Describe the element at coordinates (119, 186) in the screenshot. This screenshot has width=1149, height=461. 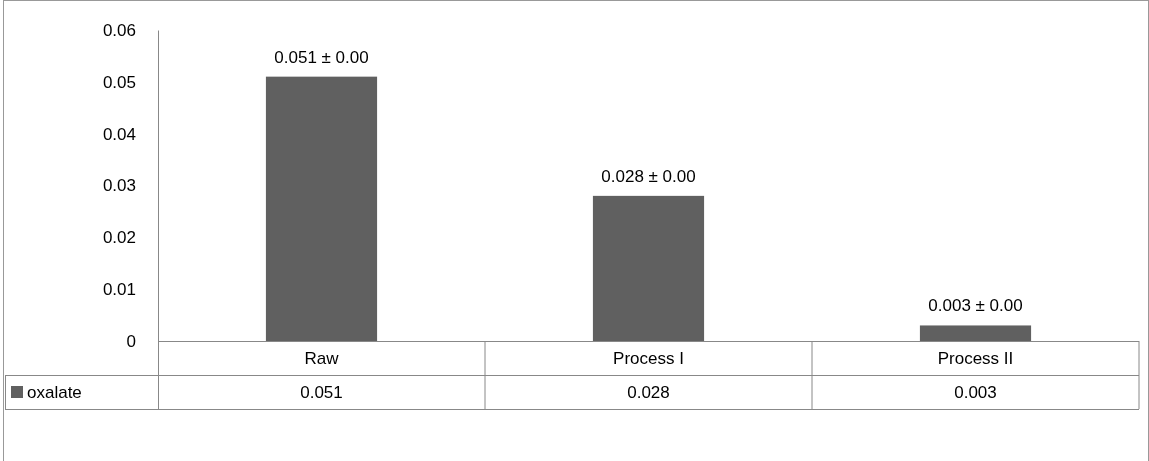
I see `y-tick-label: 0.03` at that location.